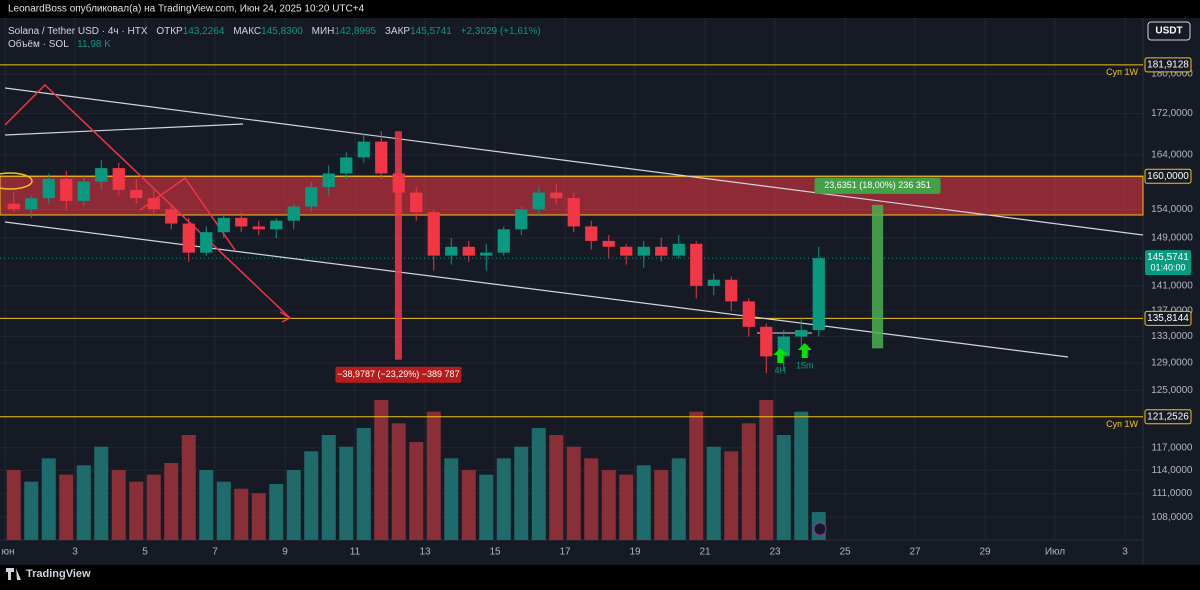  Describe the element at coordinates (1172, 209) in the screenshot. I see `y-tick-label: 154,0000` at that location.